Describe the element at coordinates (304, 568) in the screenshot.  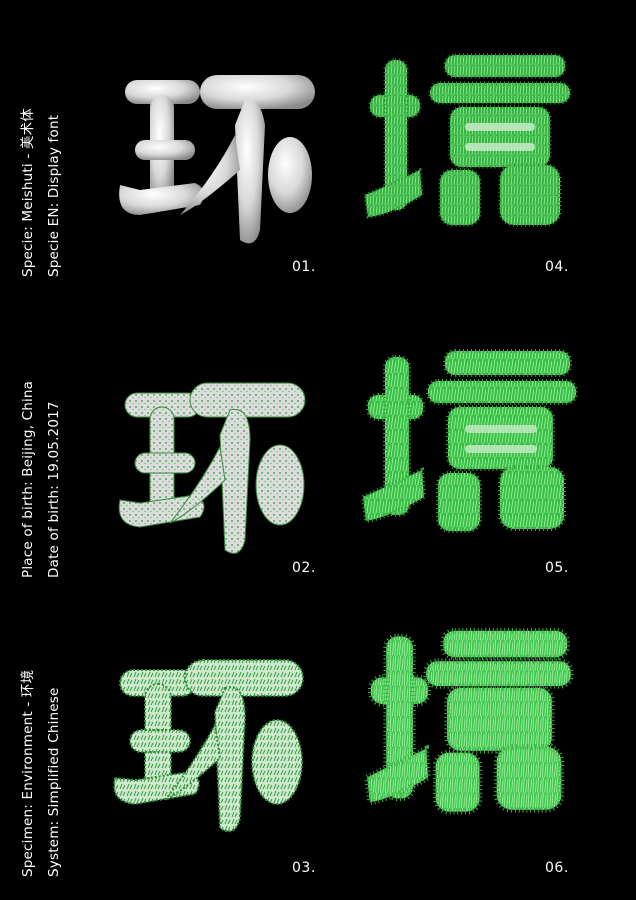
I see `panel-number-02: 02.` at that location.